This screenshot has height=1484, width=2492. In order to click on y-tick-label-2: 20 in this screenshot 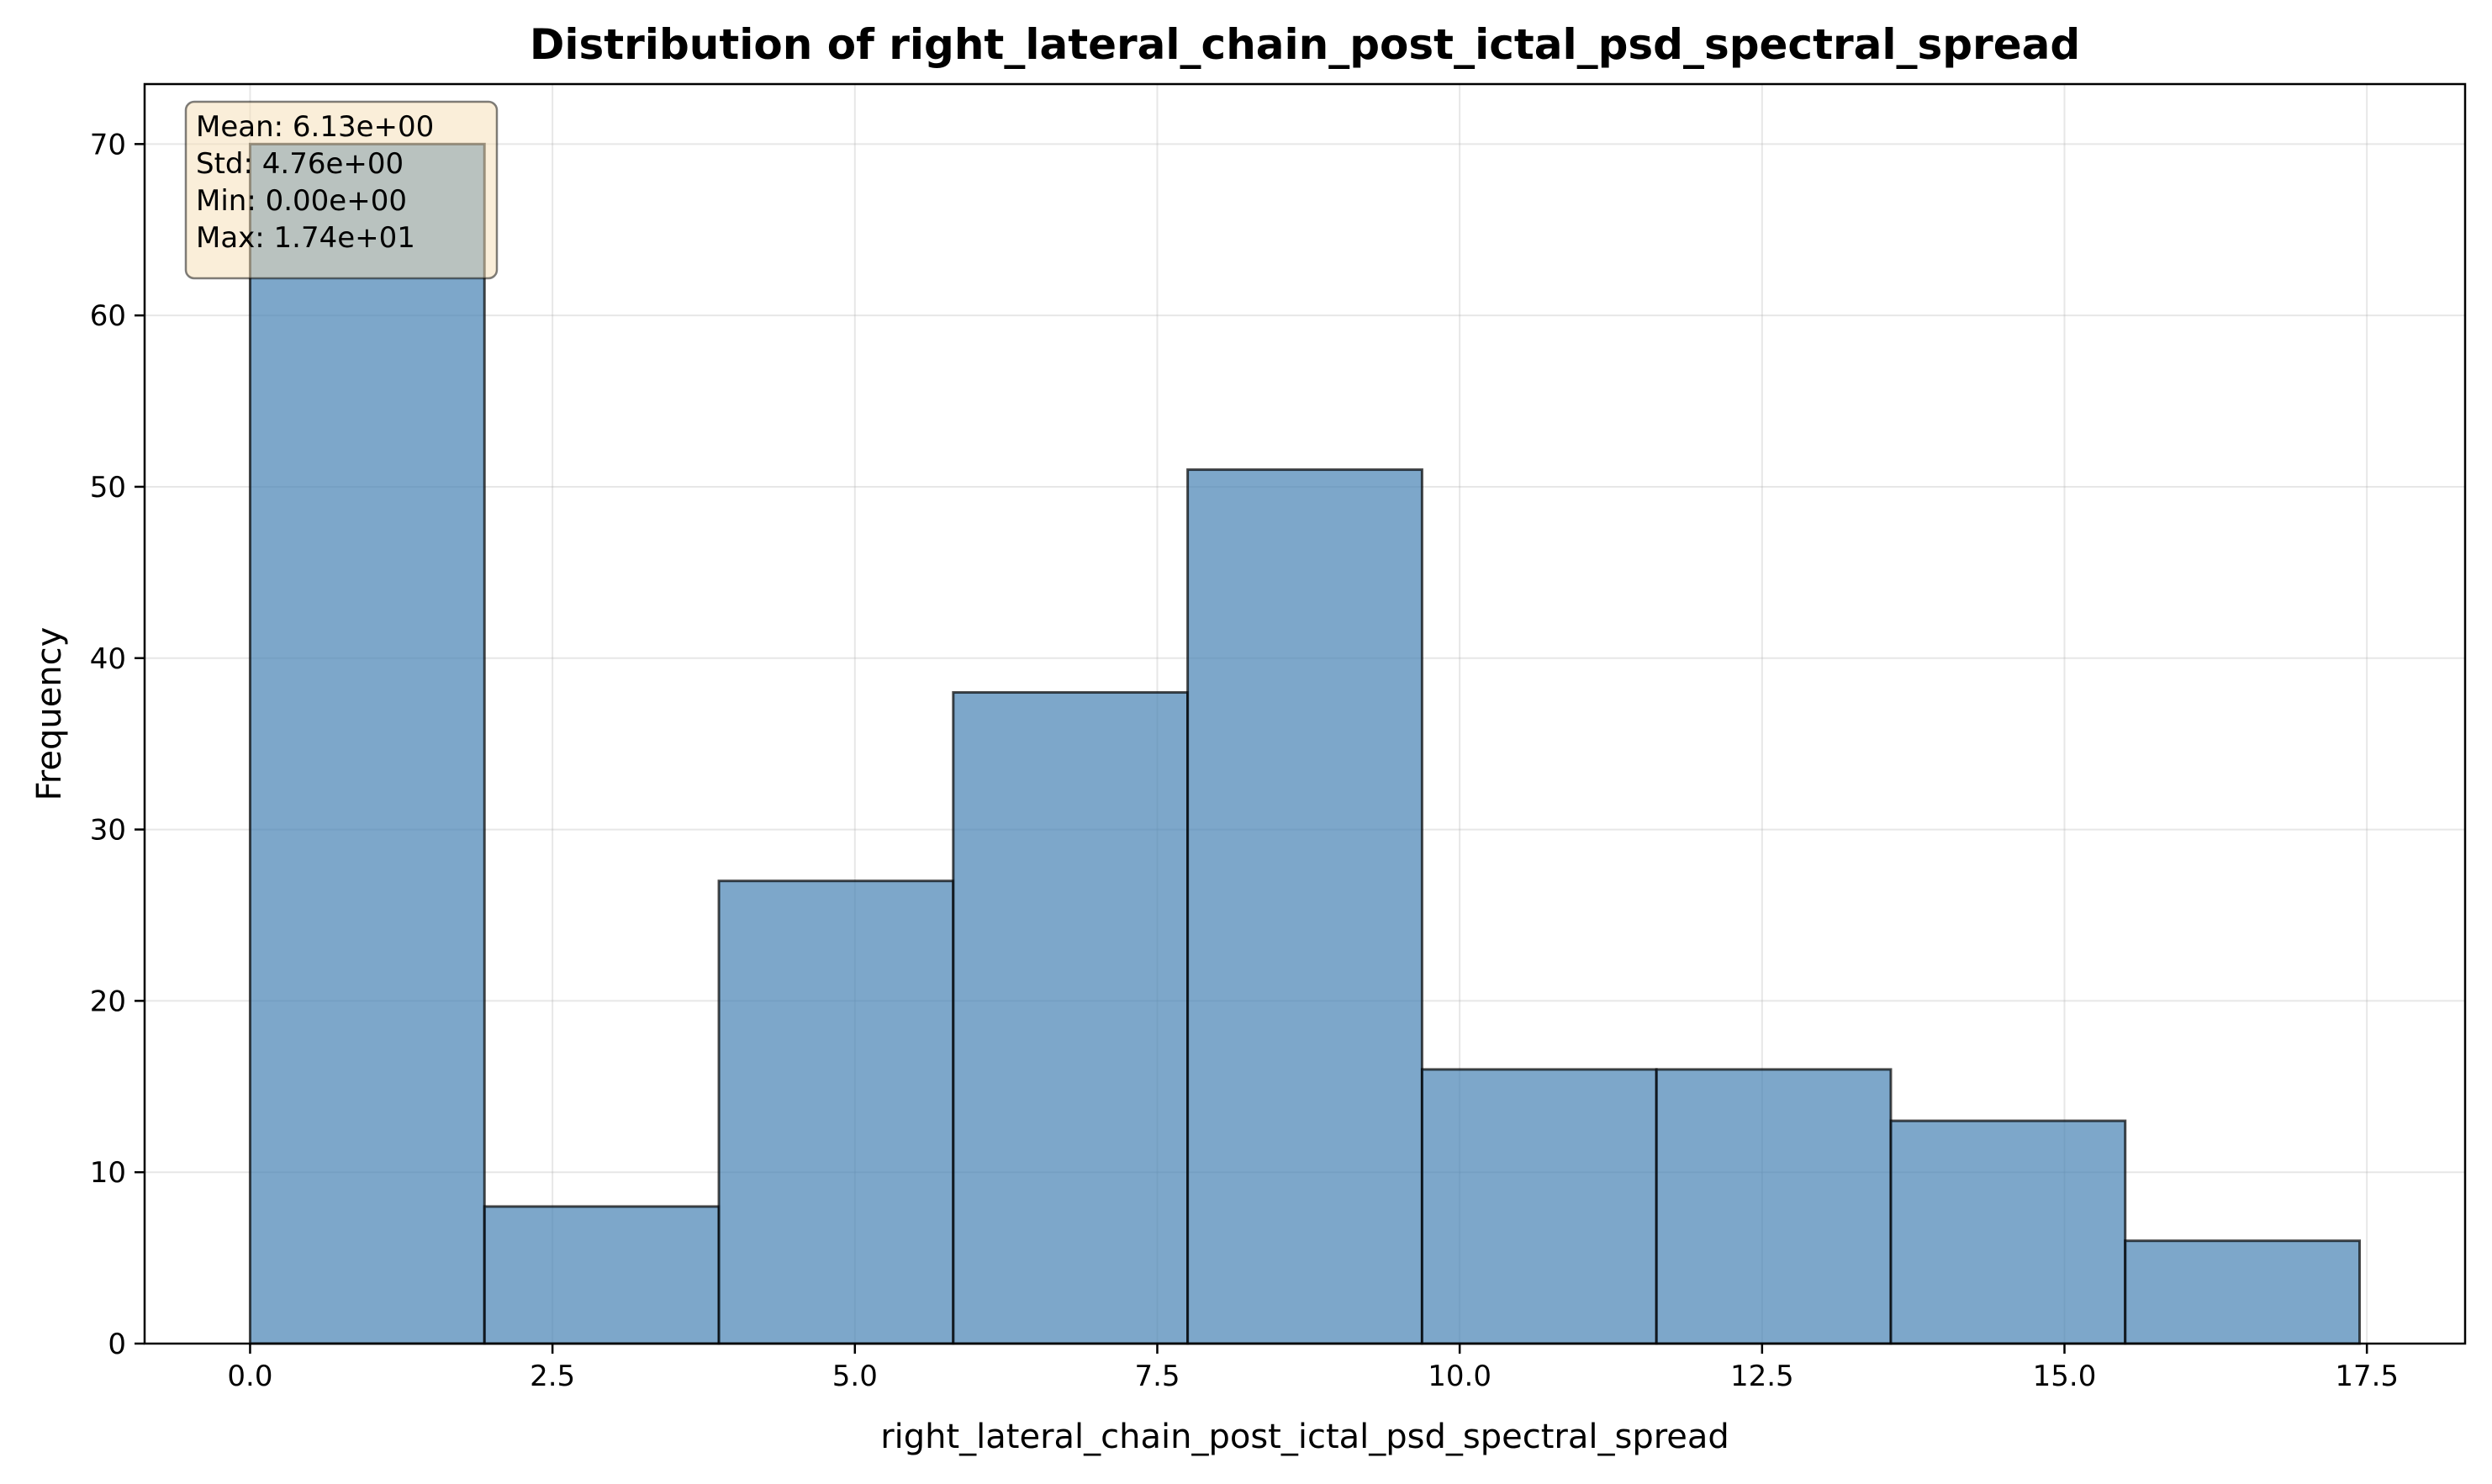, I will do `click(108, 1001)`.